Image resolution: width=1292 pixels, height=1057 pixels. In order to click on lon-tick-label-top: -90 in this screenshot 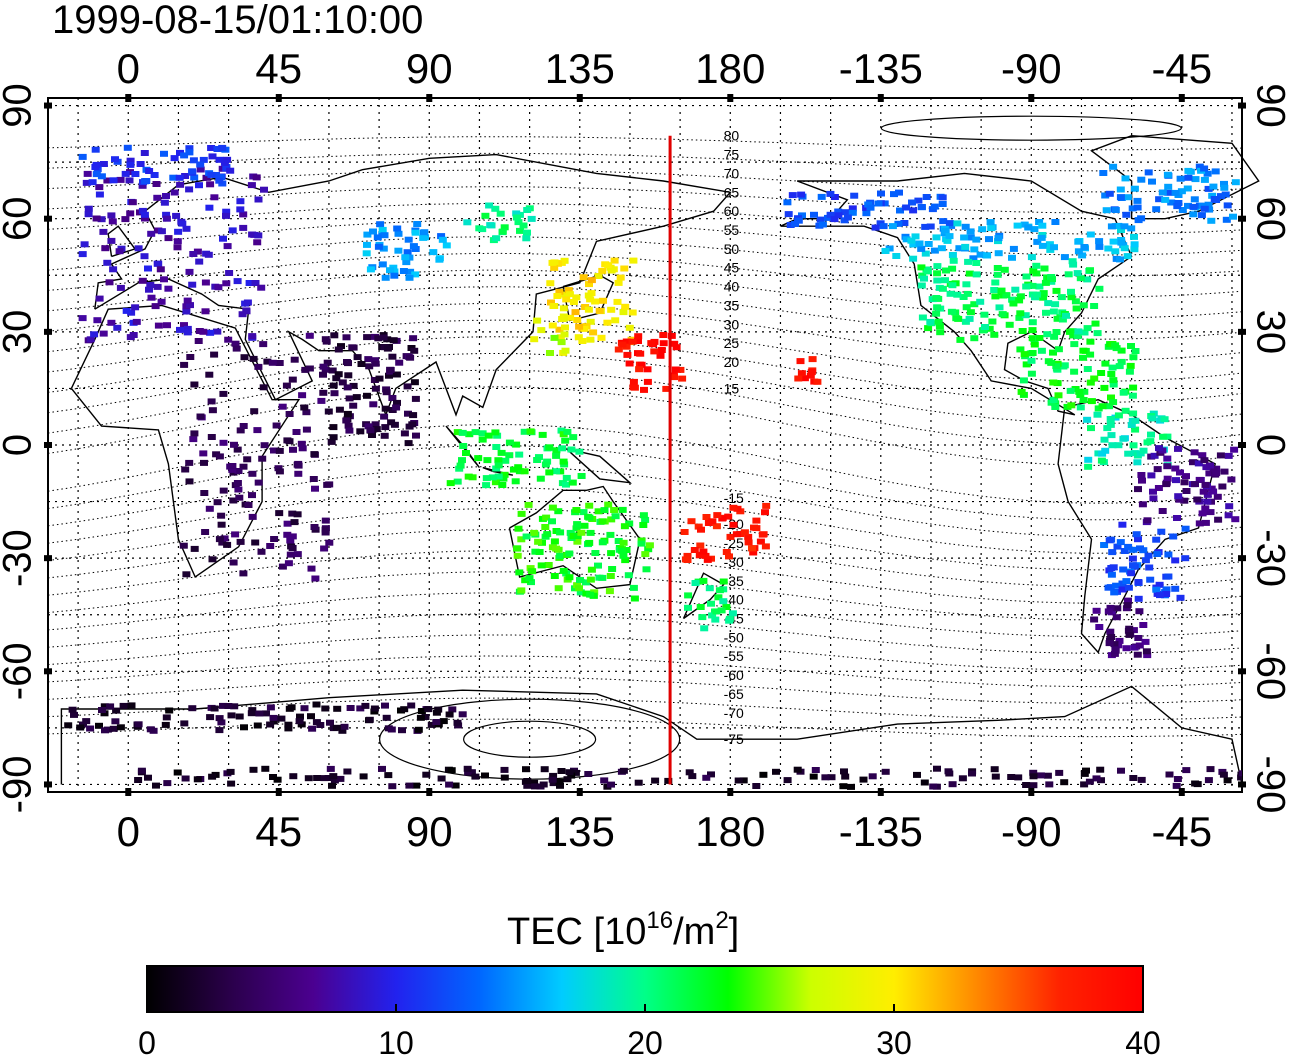, I will do `click(1031, 68)`.